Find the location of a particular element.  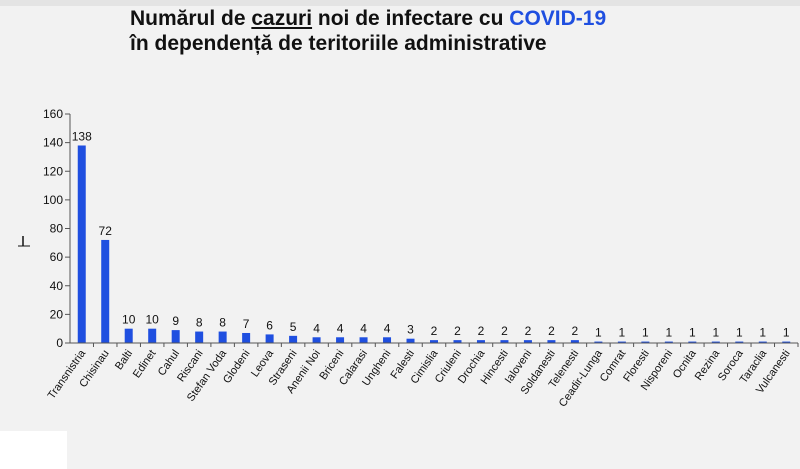

title-text-b: noi de infectare cu is located at coordinates (411, 18).